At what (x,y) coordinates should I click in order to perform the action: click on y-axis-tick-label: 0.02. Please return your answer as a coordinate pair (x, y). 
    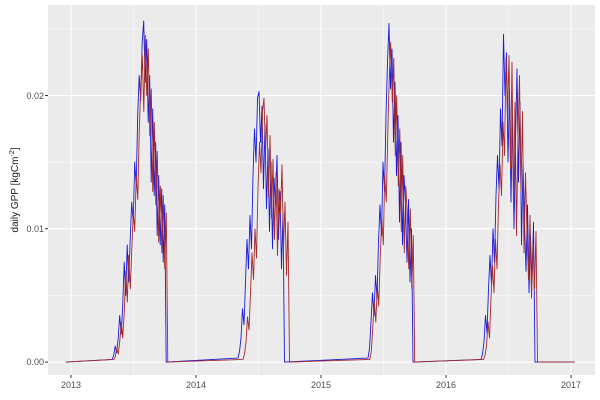
    Looking at the image, I should click on (35, 95).